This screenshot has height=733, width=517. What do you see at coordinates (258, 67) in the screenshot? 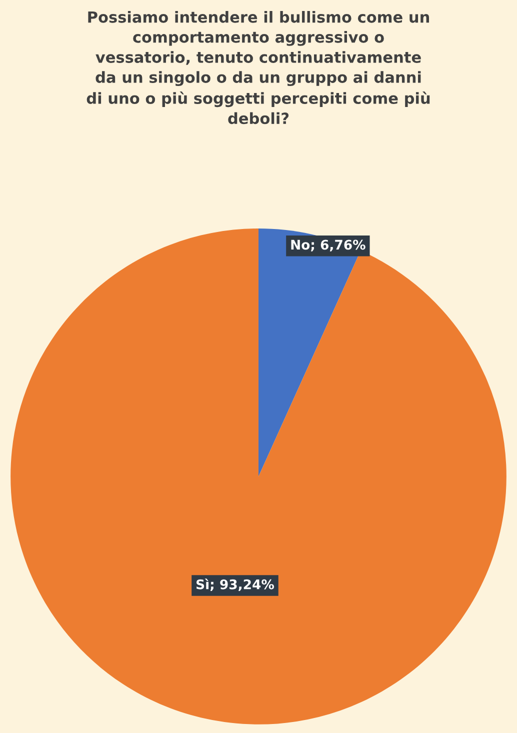
I see `chart-title: Possiamo intendere il bullismo come un comportamento aggressivo o vessatorio, tenuto continuativamente da un singolo o da un gruppo ai danni di uno o più soggetti percepiti come più deboli?` at bounding box center [258, 67].